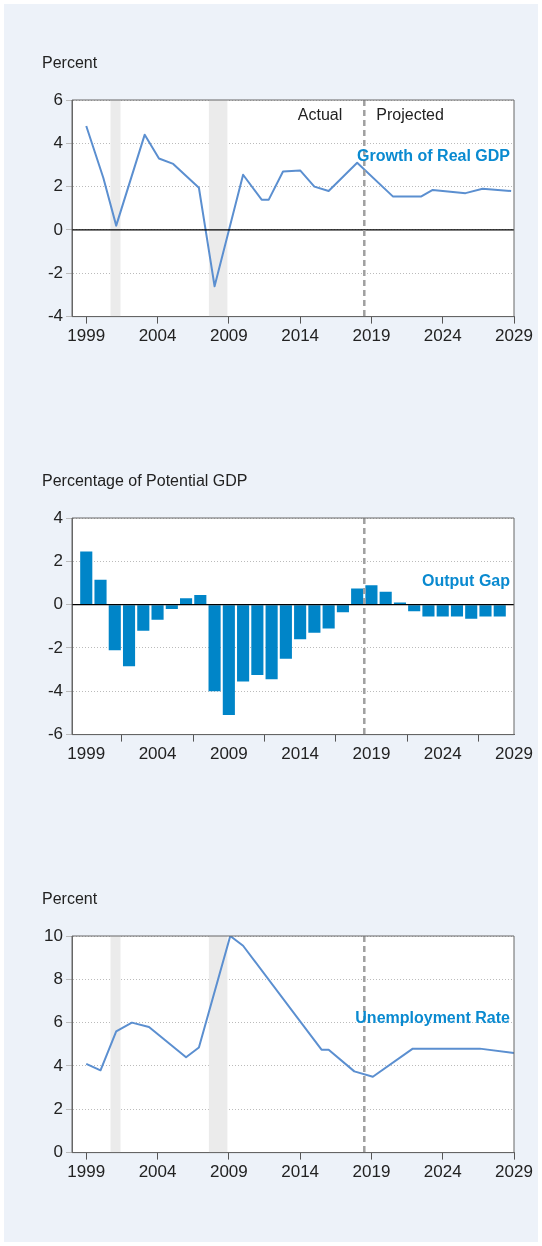 Image resolution: width=542 pixels, height=1246 pixels. What do you see at coordinates (466, 581) in the screenshot?
I see `series-label: Output Gap` at bounding box center [466, 581].